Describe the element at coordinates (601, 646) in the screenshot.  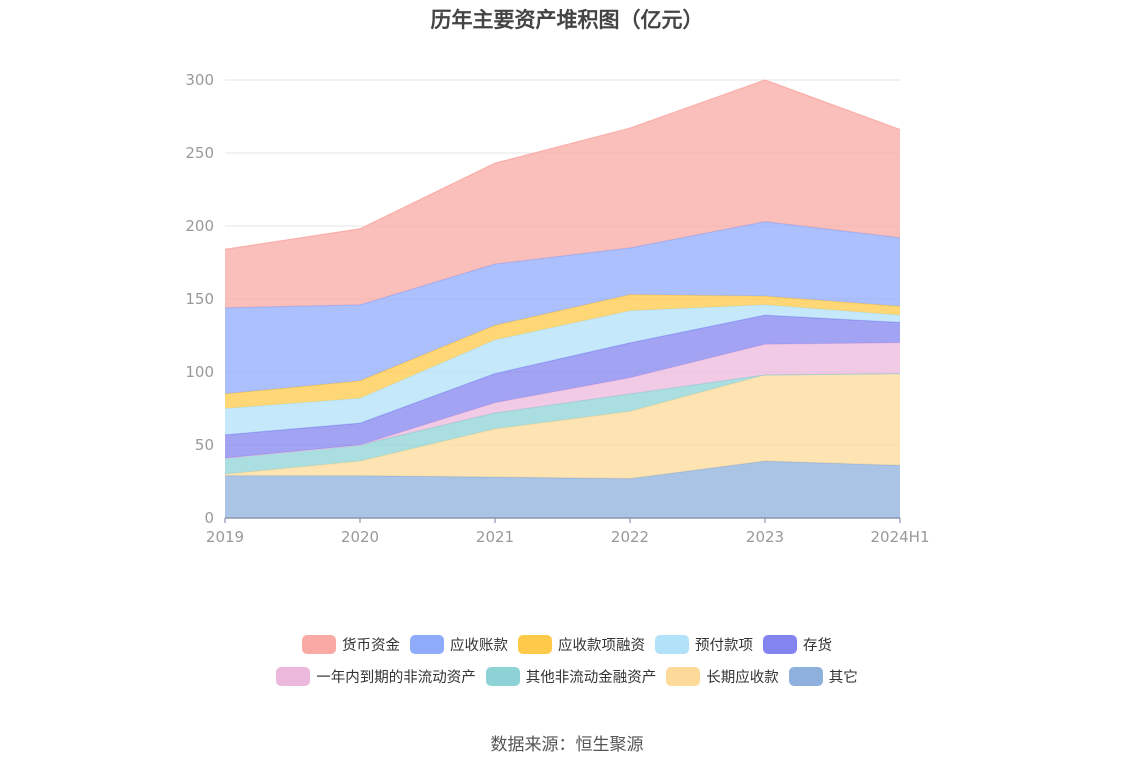
I see `legend-label: 应收款项融资` at that location.